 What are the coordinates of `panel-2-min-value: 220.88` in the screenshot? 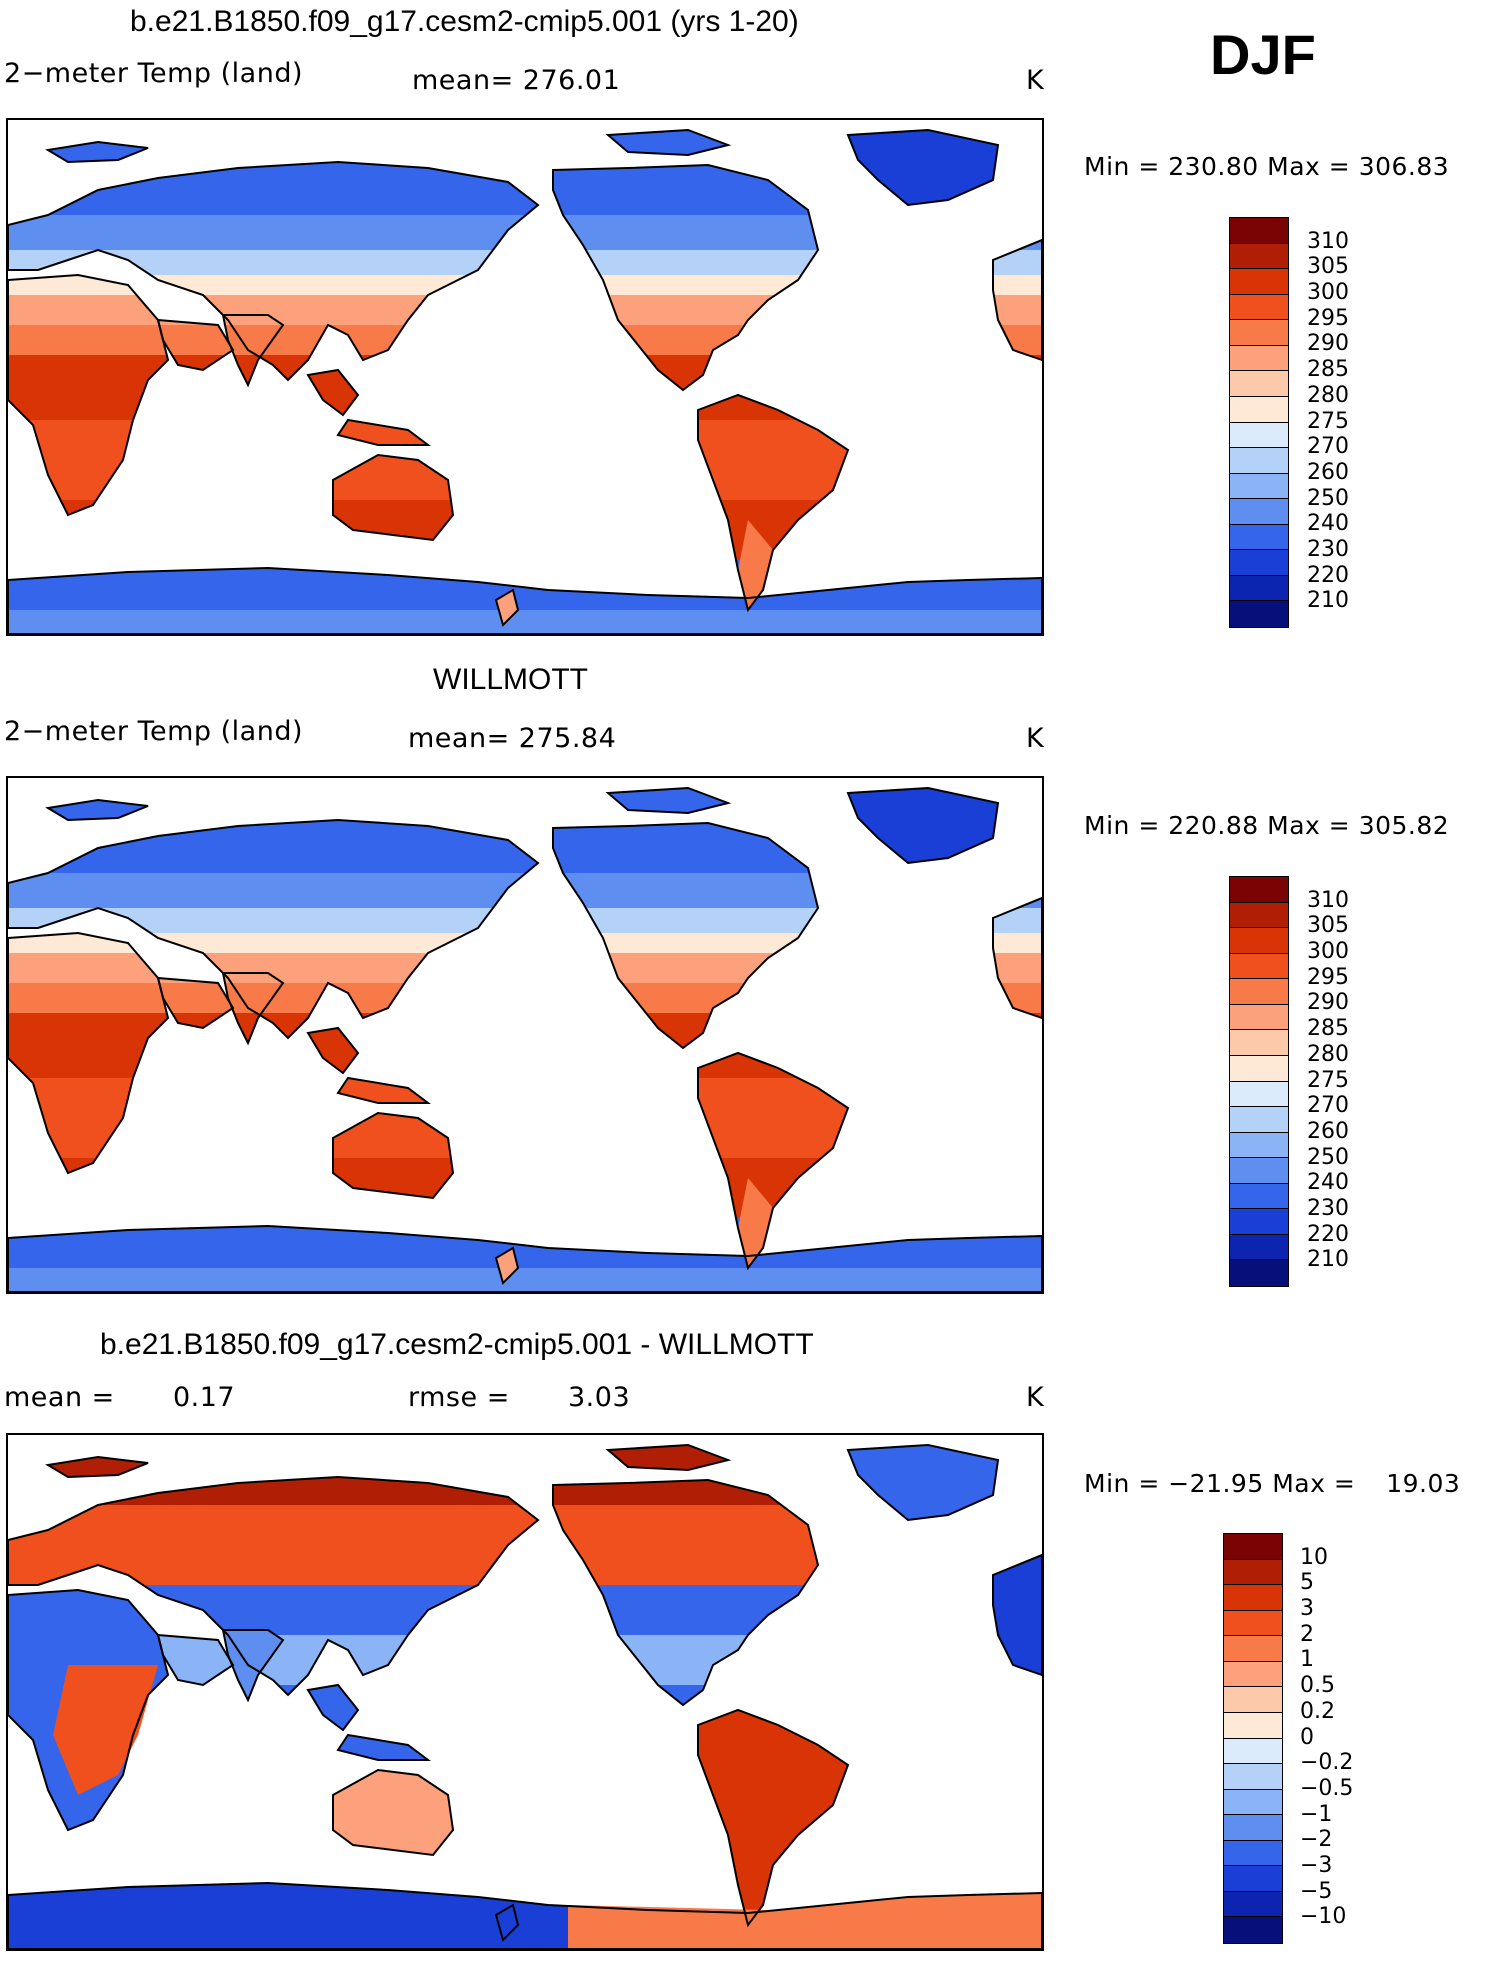 It's located at (1213, 825).